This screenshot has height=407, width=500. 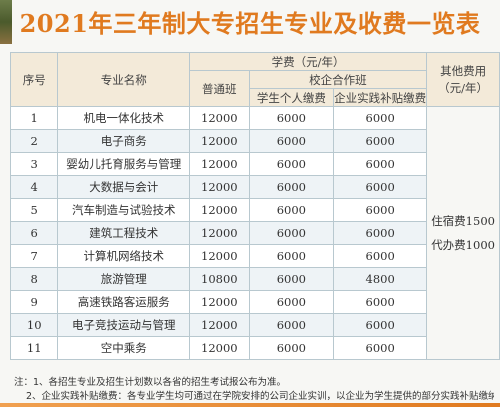 I want to click on table-row: 3 婴幼儿托育服务与管理 12000 6000 6000, so click(x=254, y=164).